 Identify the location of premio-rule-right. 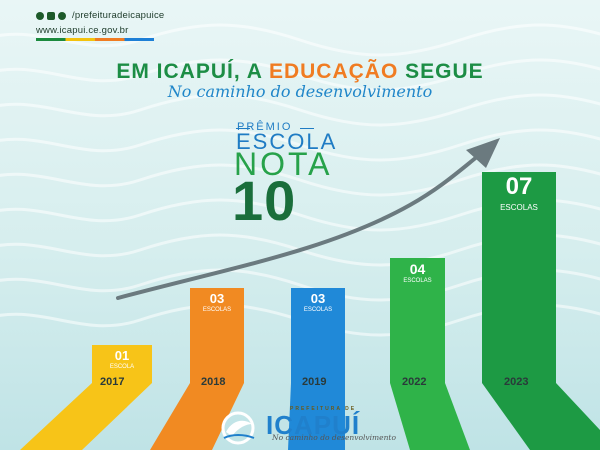
(307, 128).